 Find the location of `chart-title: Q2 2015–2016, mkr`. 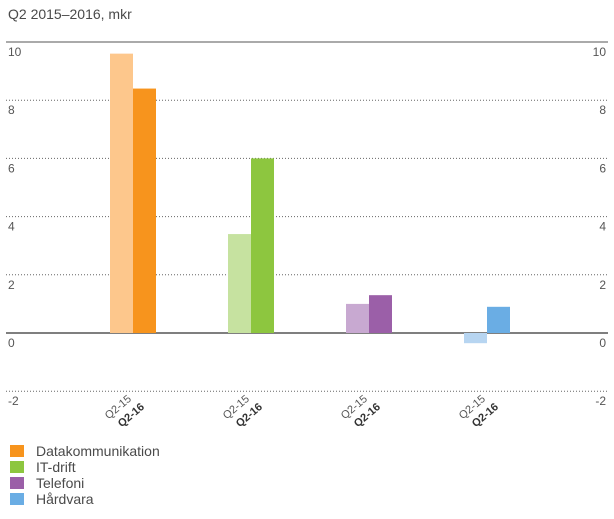

chart-title: Q2 2015–2016, mkr is located at coordinates (70, 14).